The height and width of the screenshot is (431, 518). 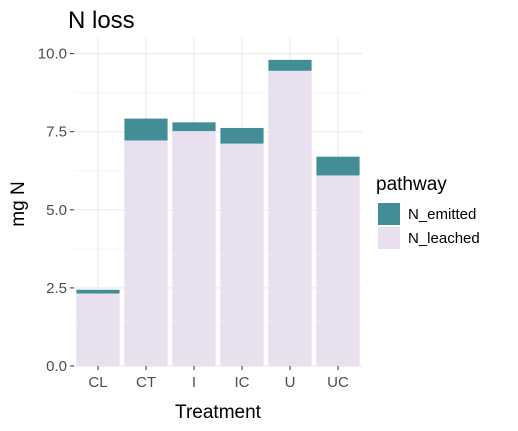 I want to click on bar-N_leached-I, so click(x=194, y=248).